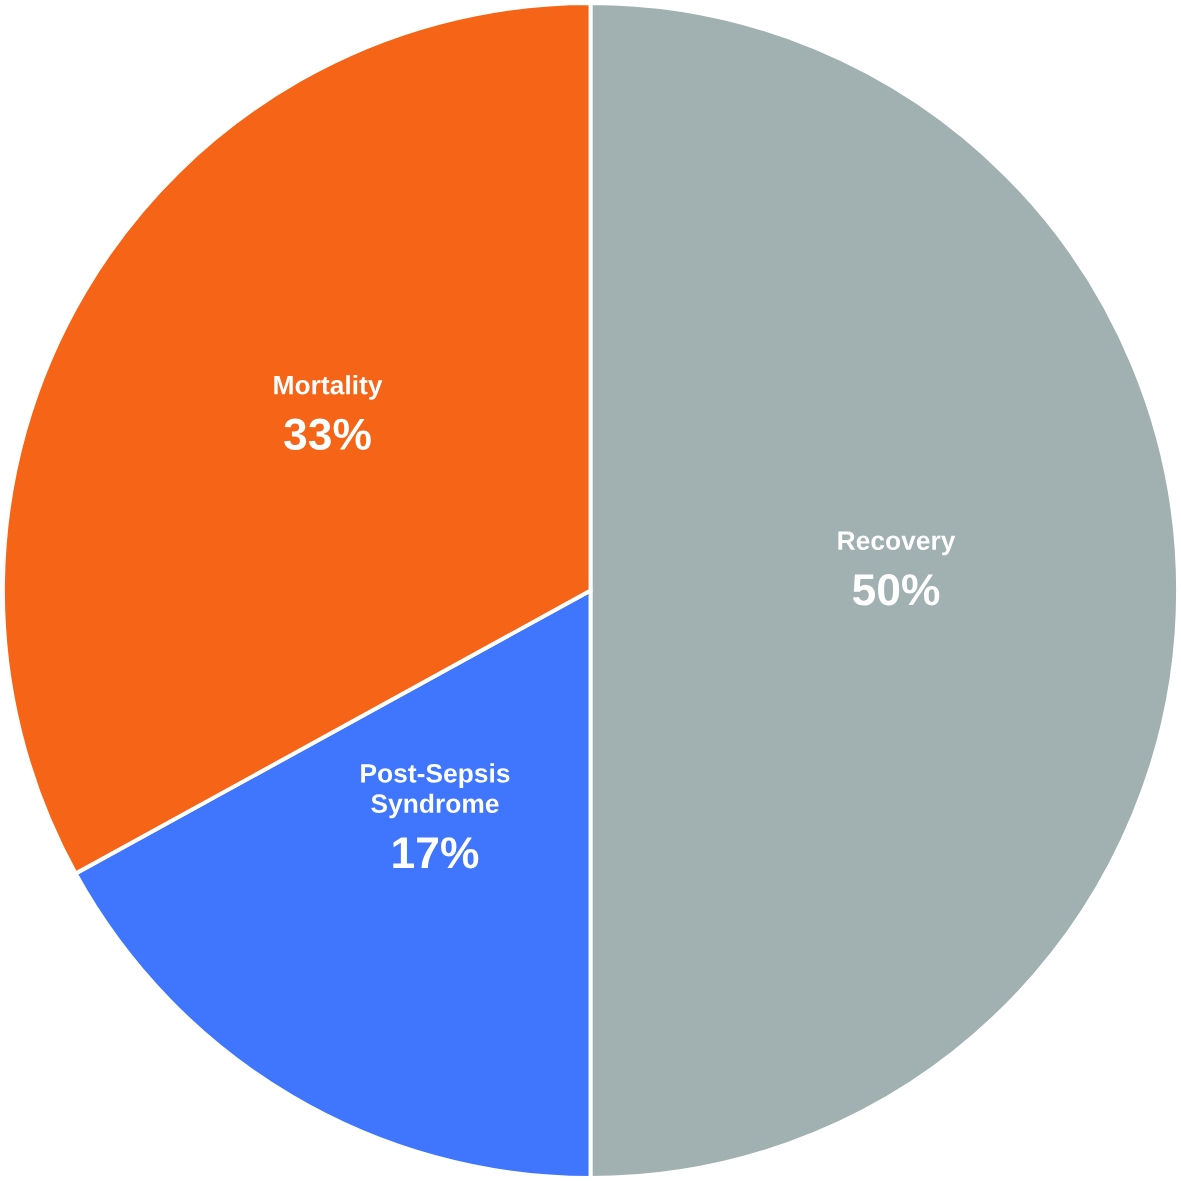  I want to click on slice-label: Recovery, so click(897, 543).